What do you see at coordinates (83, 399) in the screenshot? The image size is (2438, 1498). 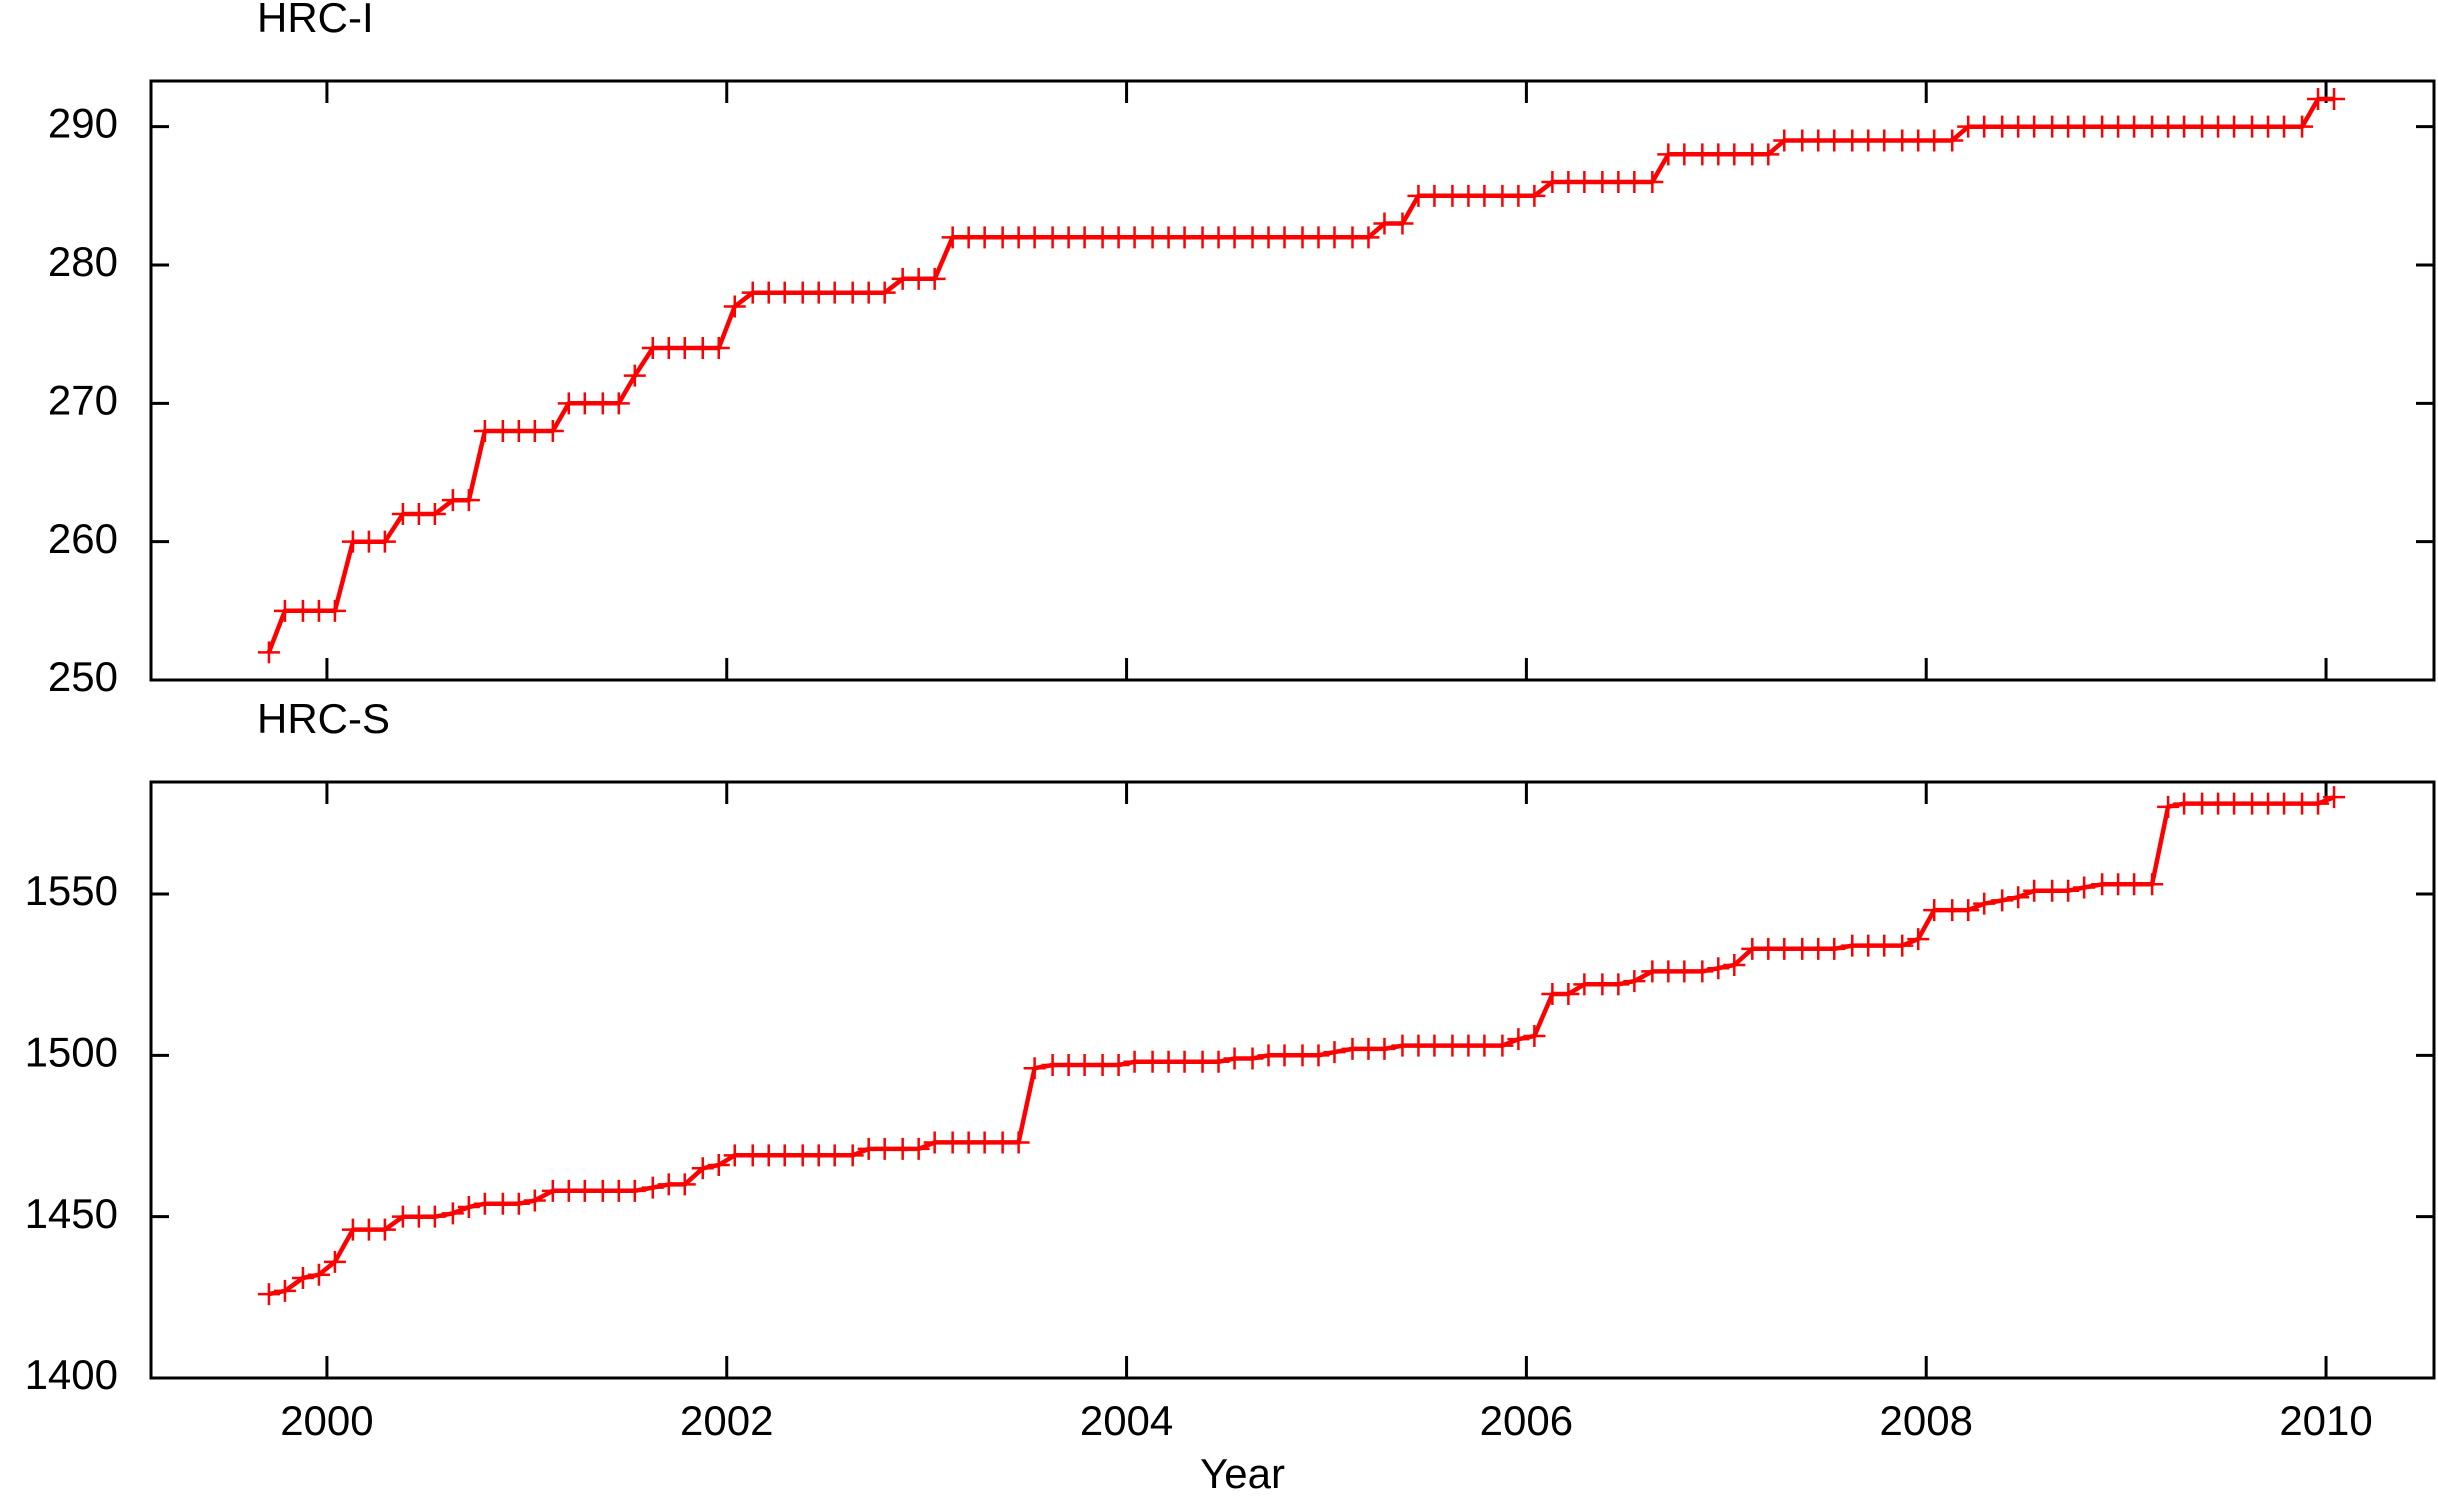 I see `y-tick-label: 270` at bounding box center [83, 399].